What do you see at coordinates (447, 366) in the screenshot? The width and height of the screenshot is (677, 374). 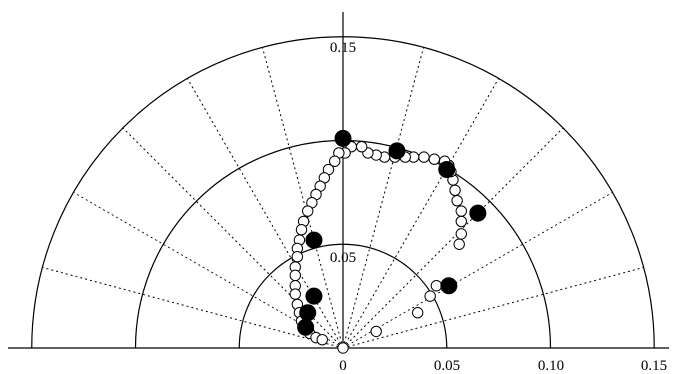 I see `x-tick-label: 0.05` at bounding box center [447, 366].